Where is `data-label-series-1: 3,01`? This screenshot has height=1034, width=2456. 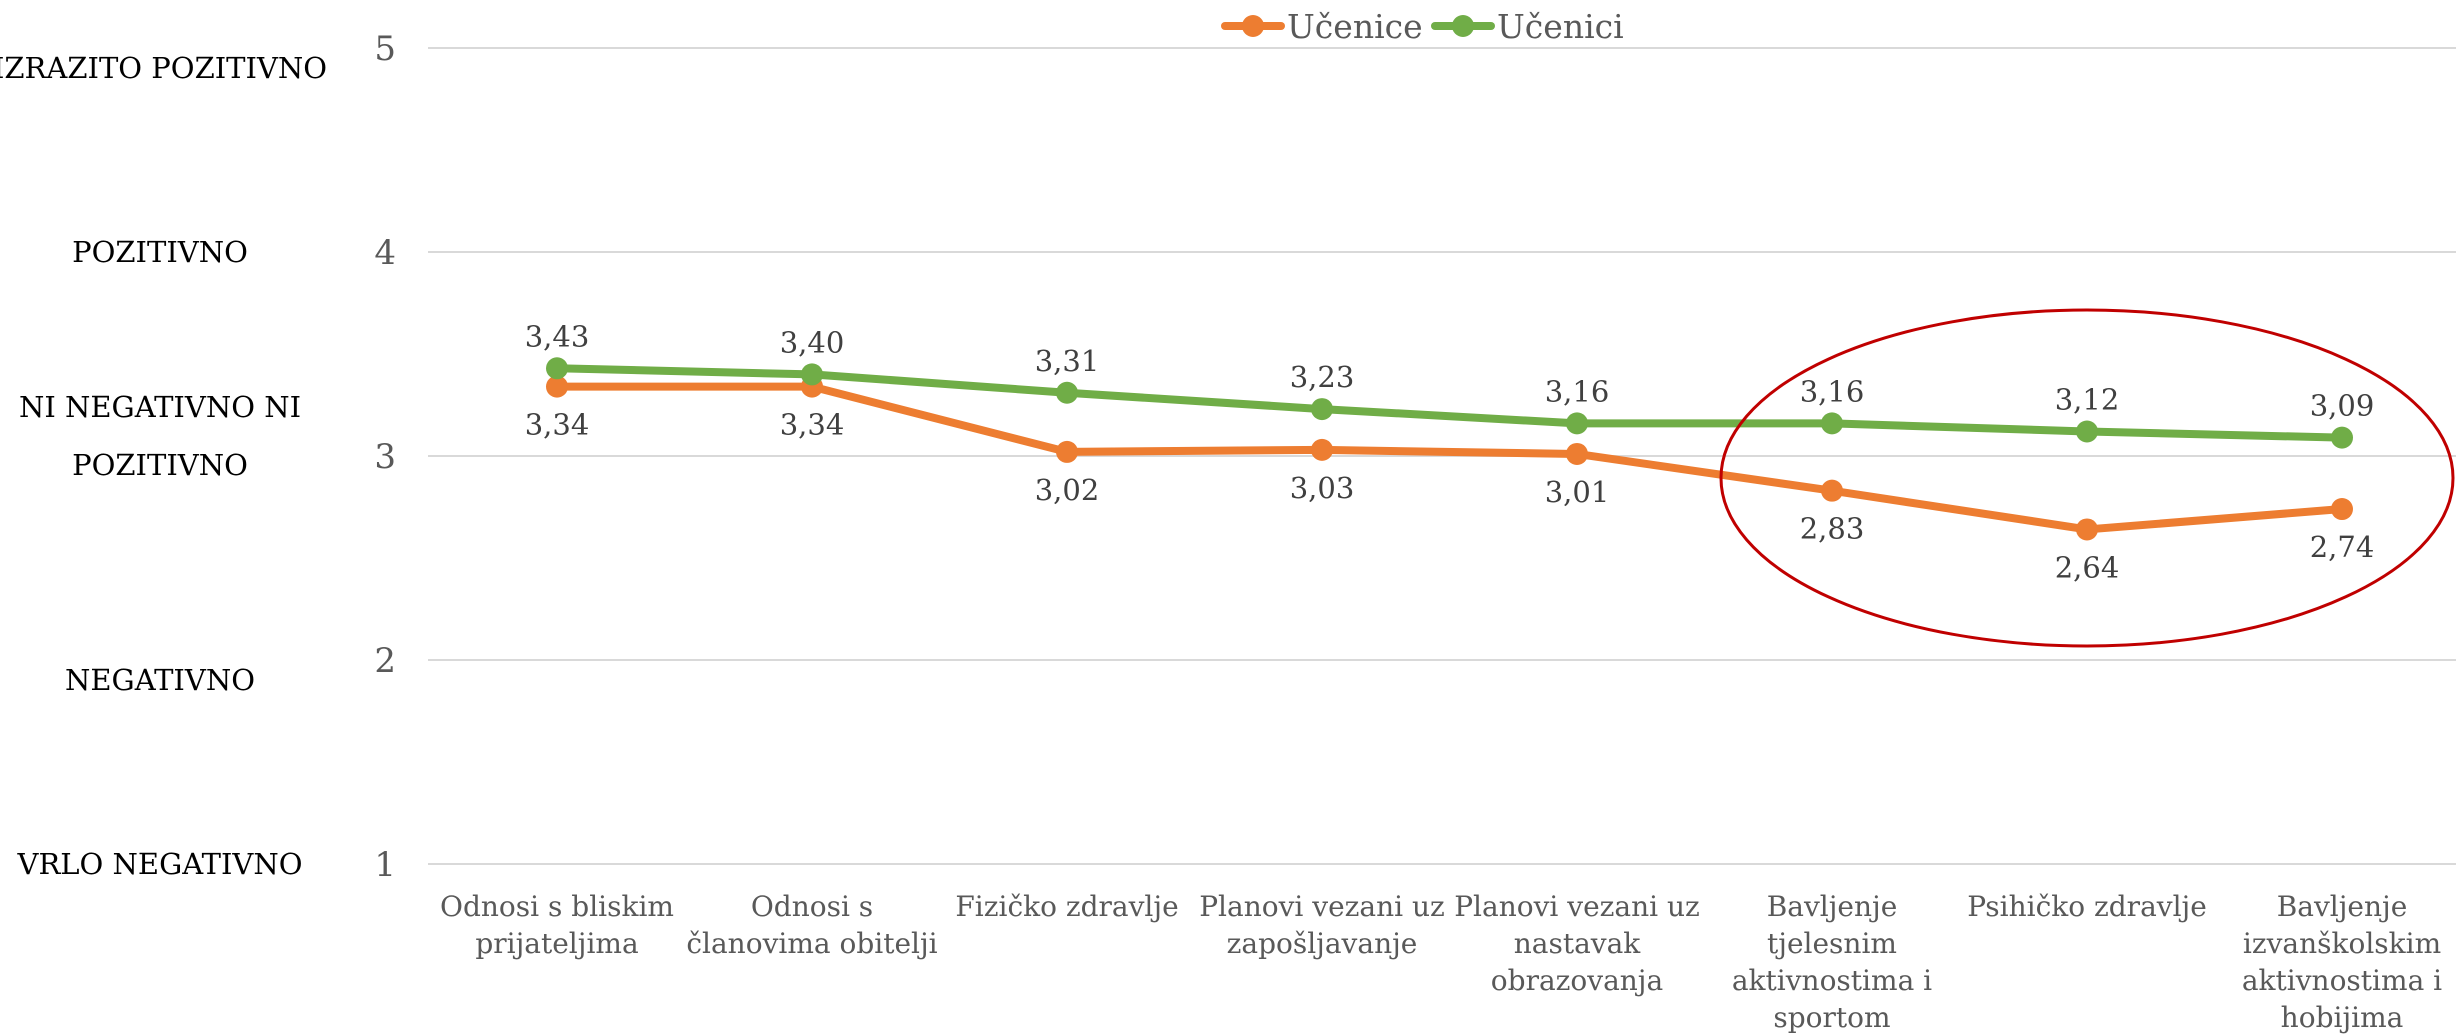
data-label-series-1: 3,01 is located at coordinates (1577, 492).